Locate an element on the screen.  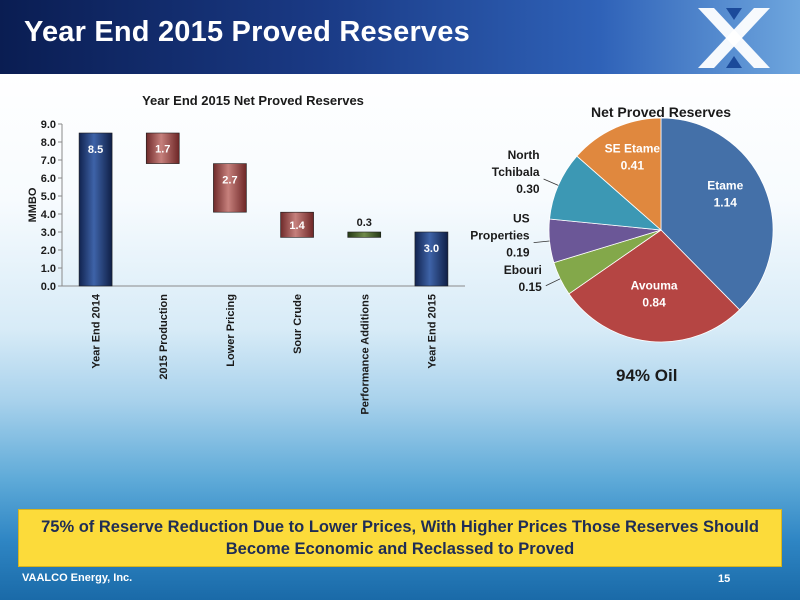
y-axis-label: MMBO is located at coordinates (33, 204).